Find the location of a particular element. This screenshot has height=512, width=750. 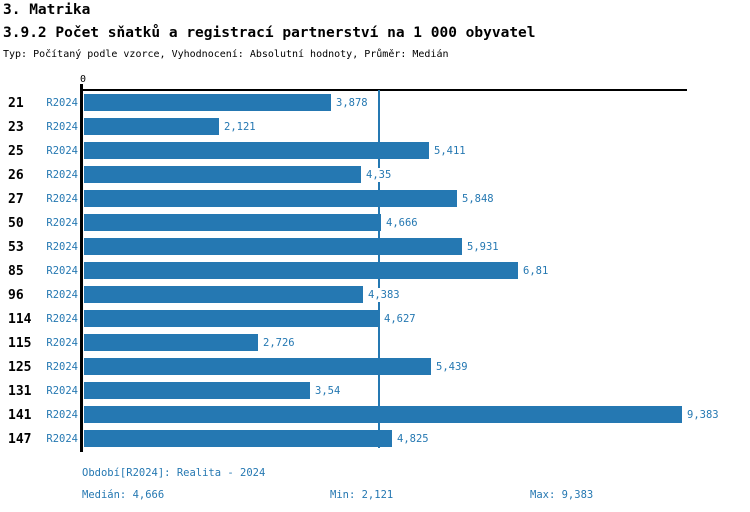

bar-value-label: 4,825 is located at coordinates (413, 439).